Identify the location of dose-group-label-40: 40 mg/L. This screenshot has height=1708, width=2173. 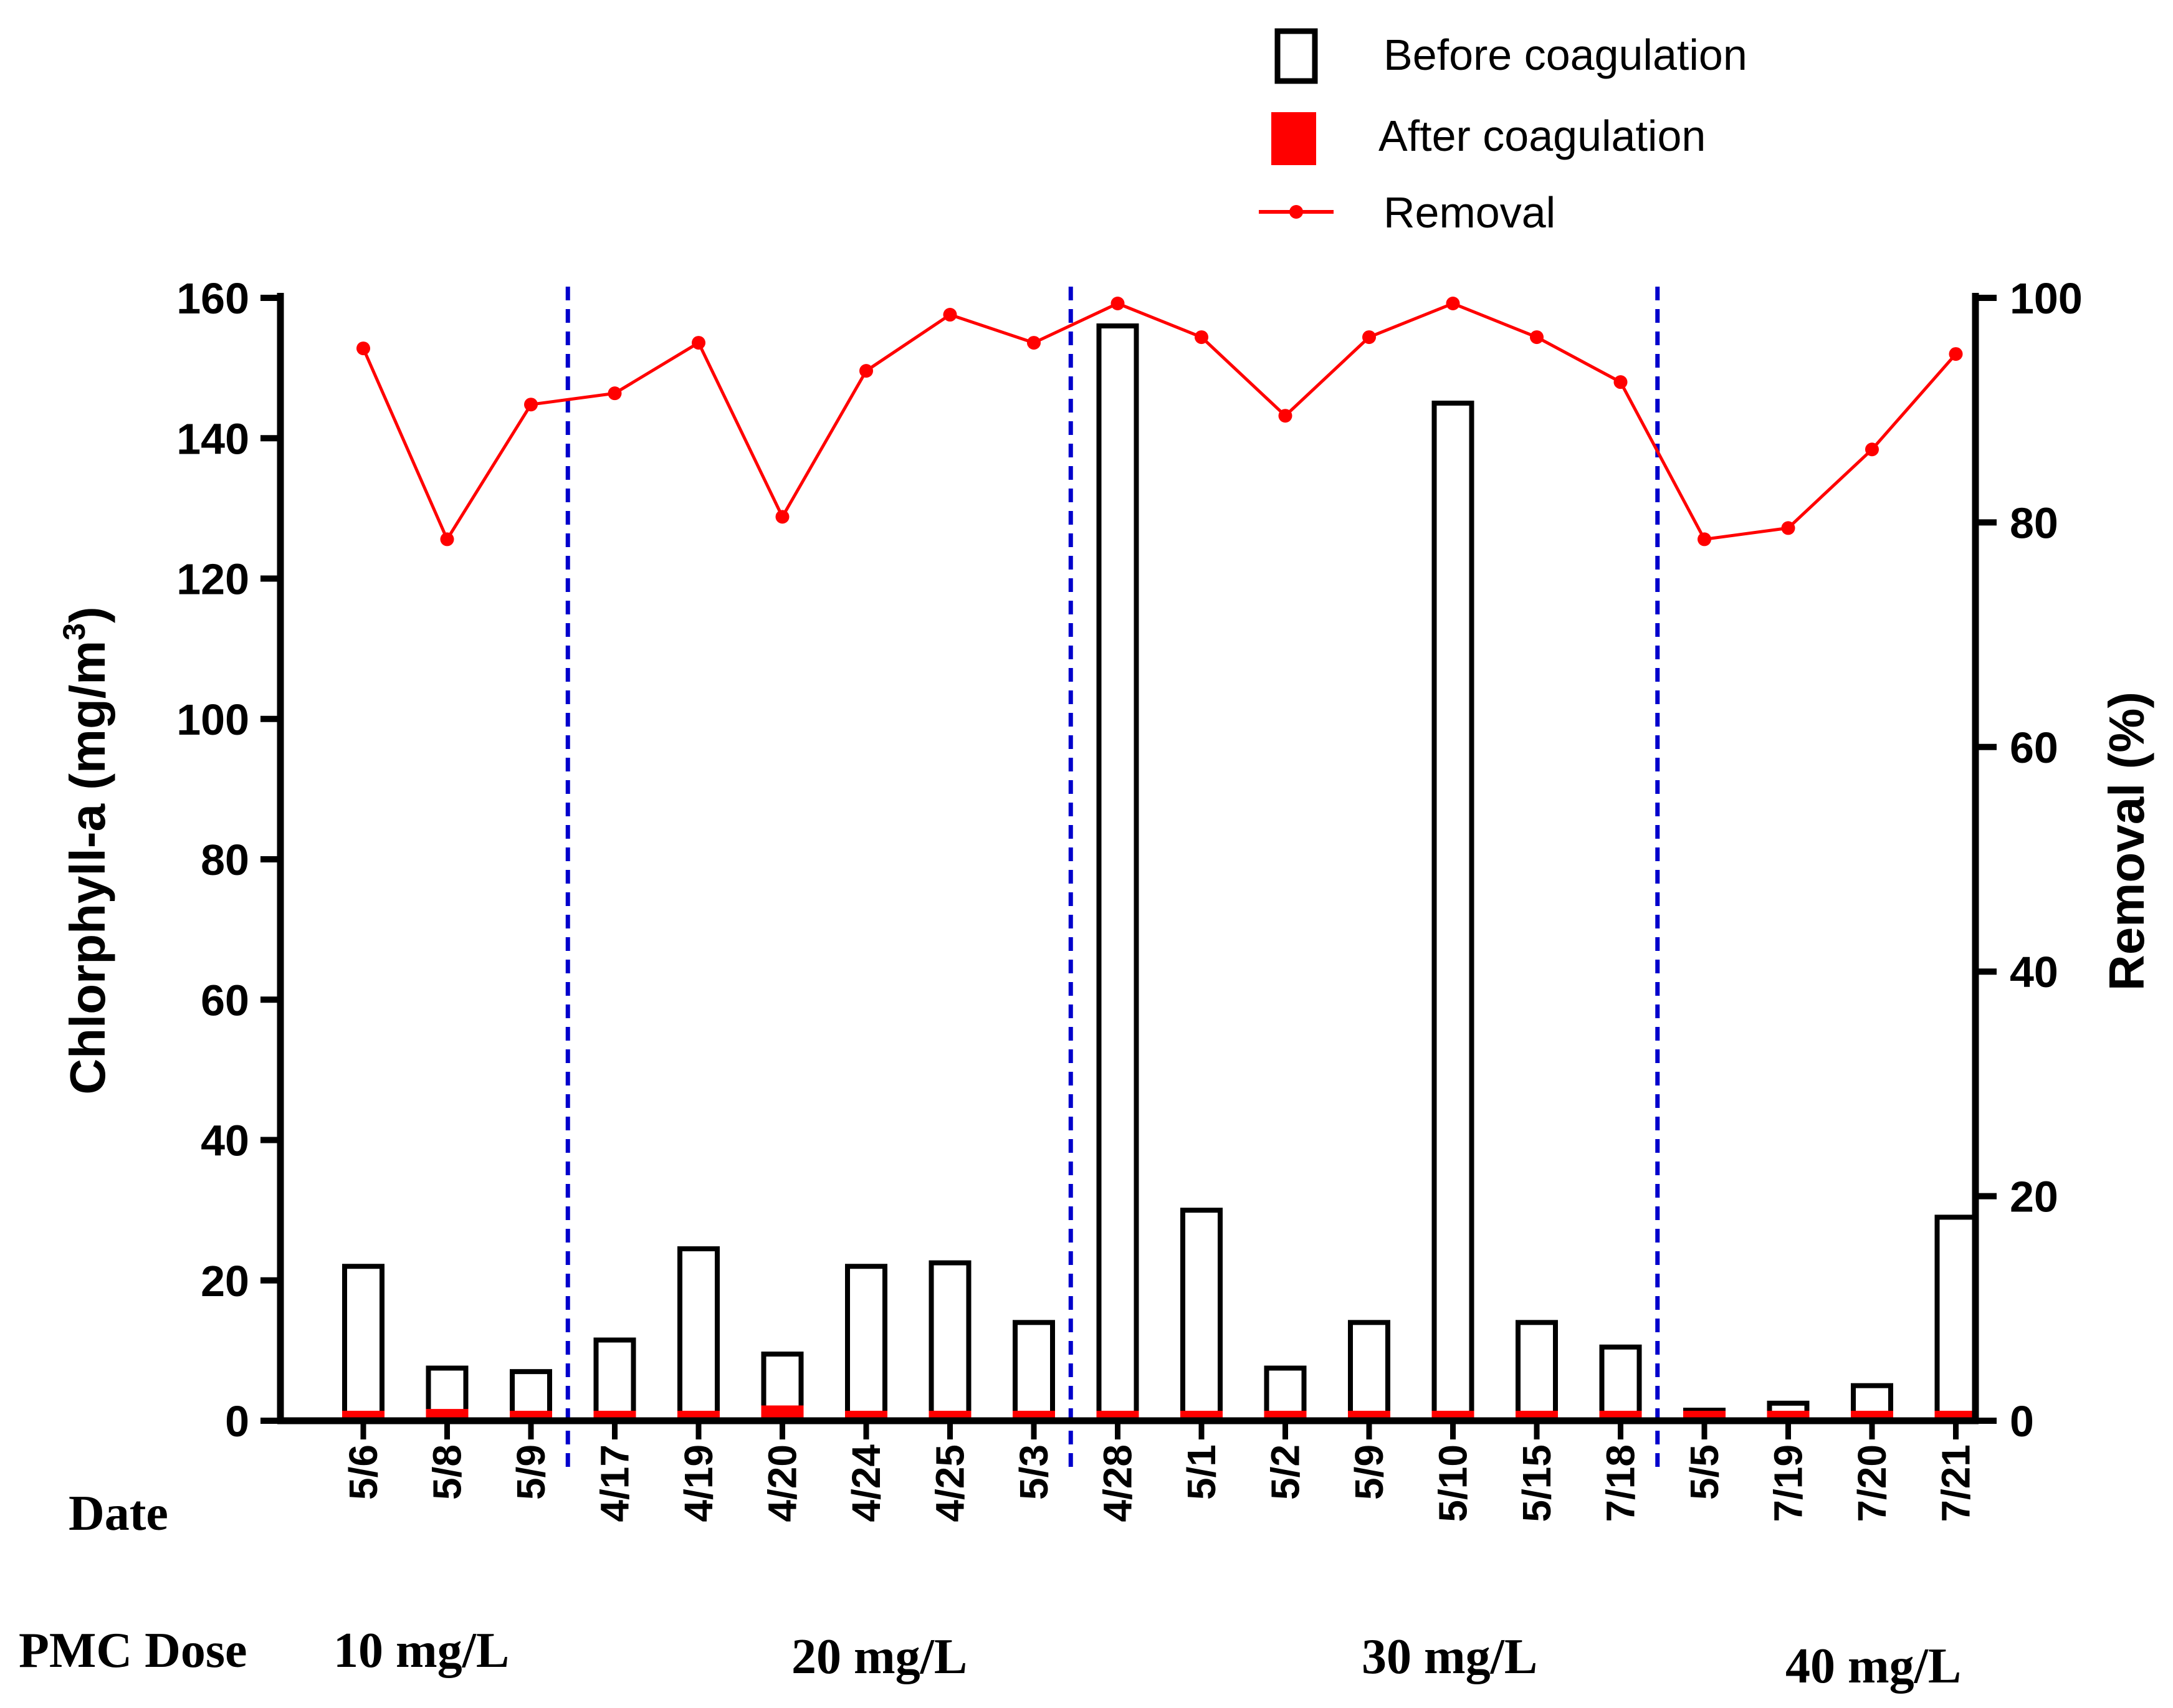
(1873, 1666).